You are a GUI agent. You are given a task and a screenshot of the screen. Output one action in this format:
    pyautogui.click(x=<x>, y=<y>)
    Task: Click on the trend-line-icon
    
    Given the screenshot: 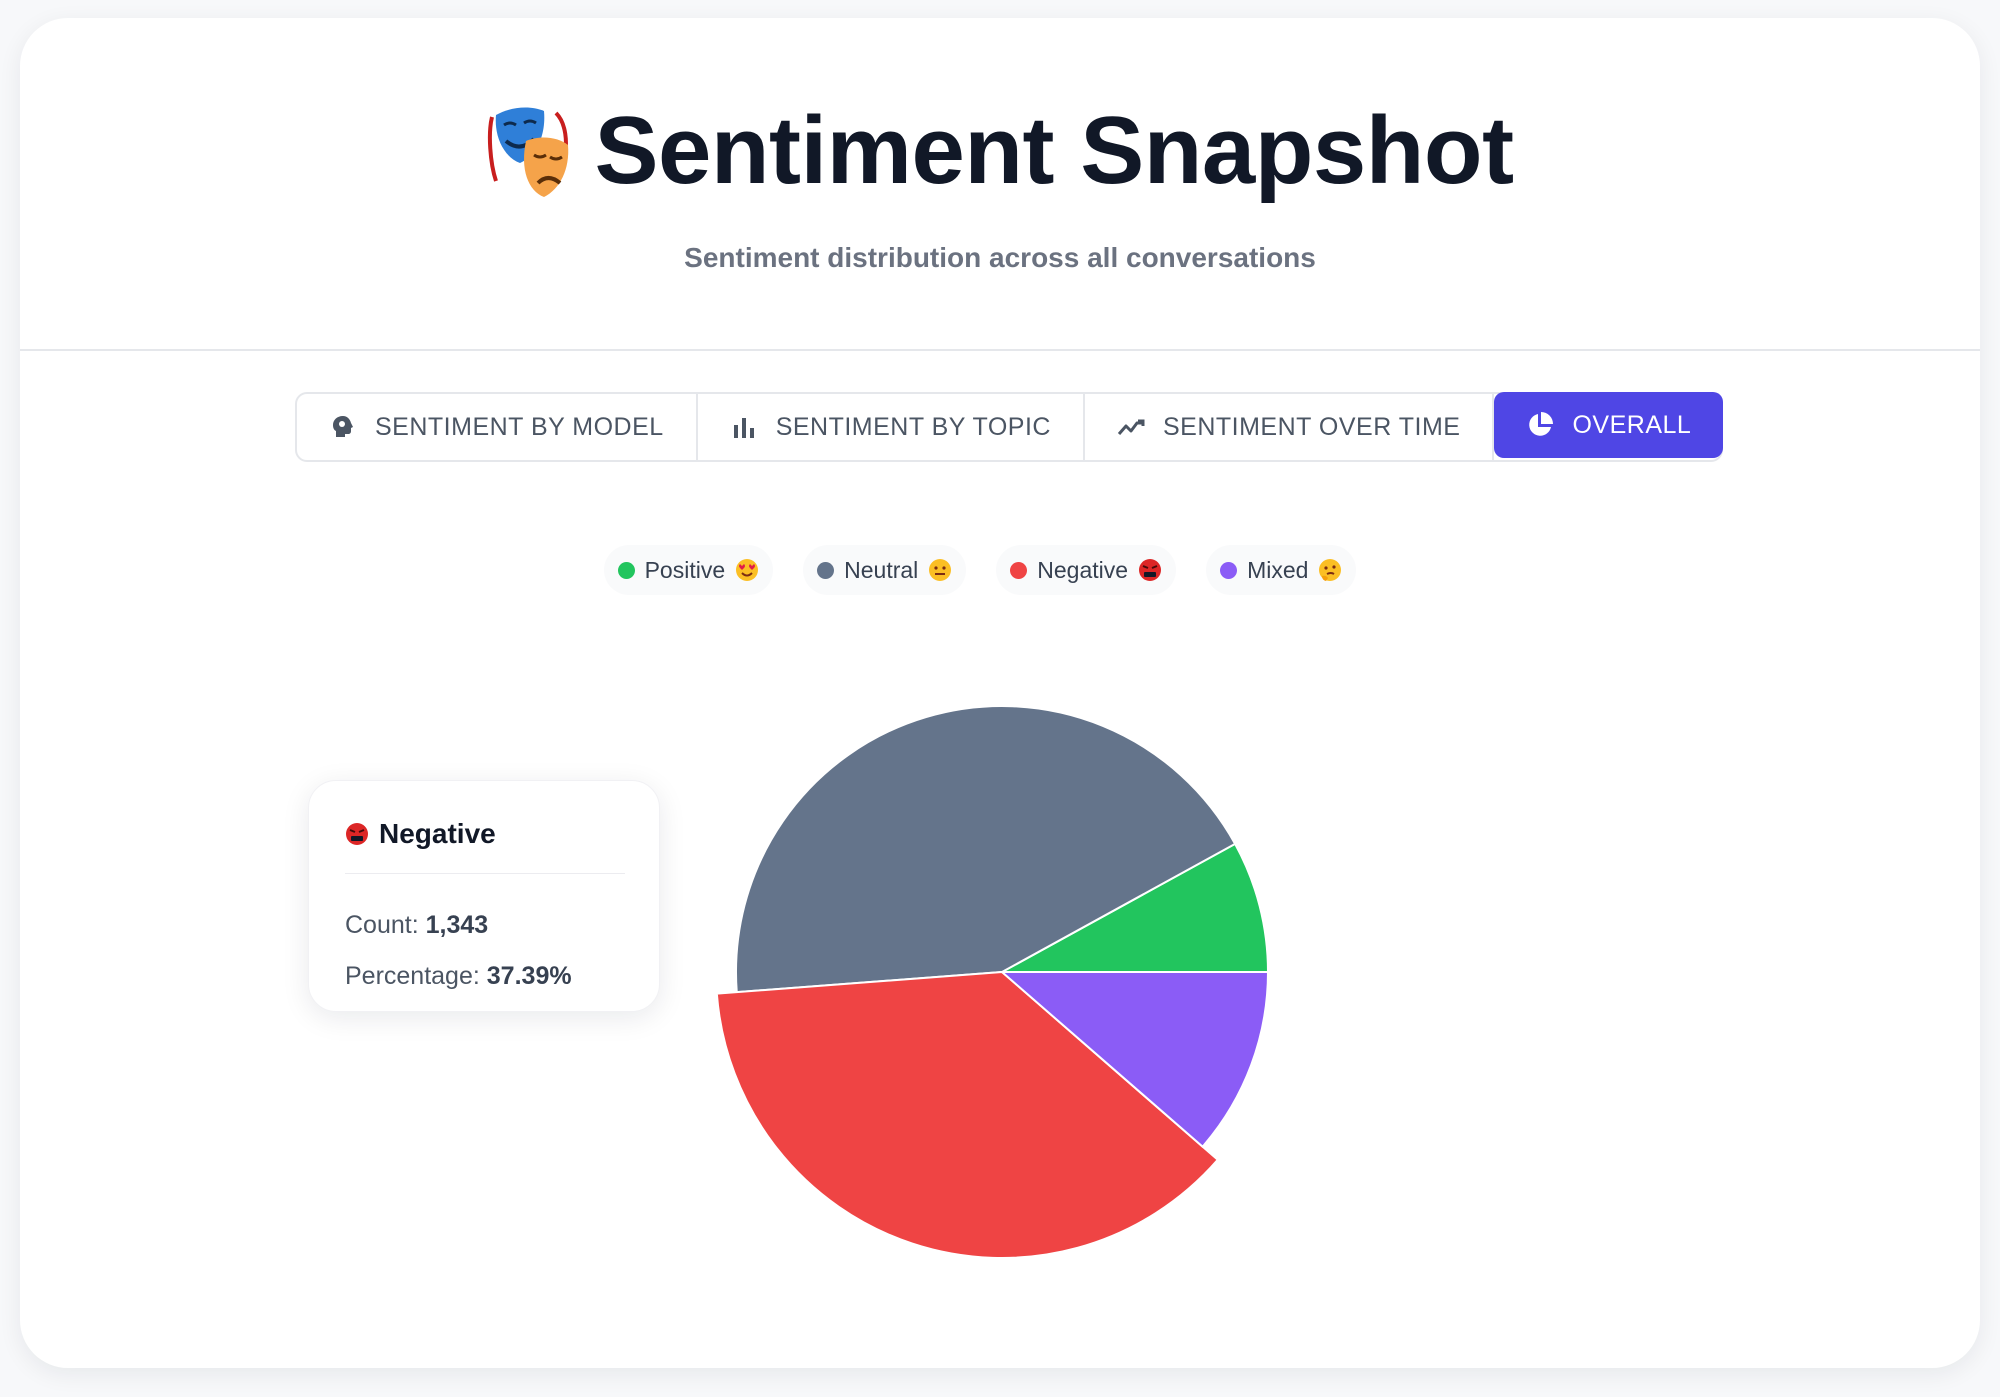 What is the action you would take?
    pyautogui.click(x=1131, y=427)
    